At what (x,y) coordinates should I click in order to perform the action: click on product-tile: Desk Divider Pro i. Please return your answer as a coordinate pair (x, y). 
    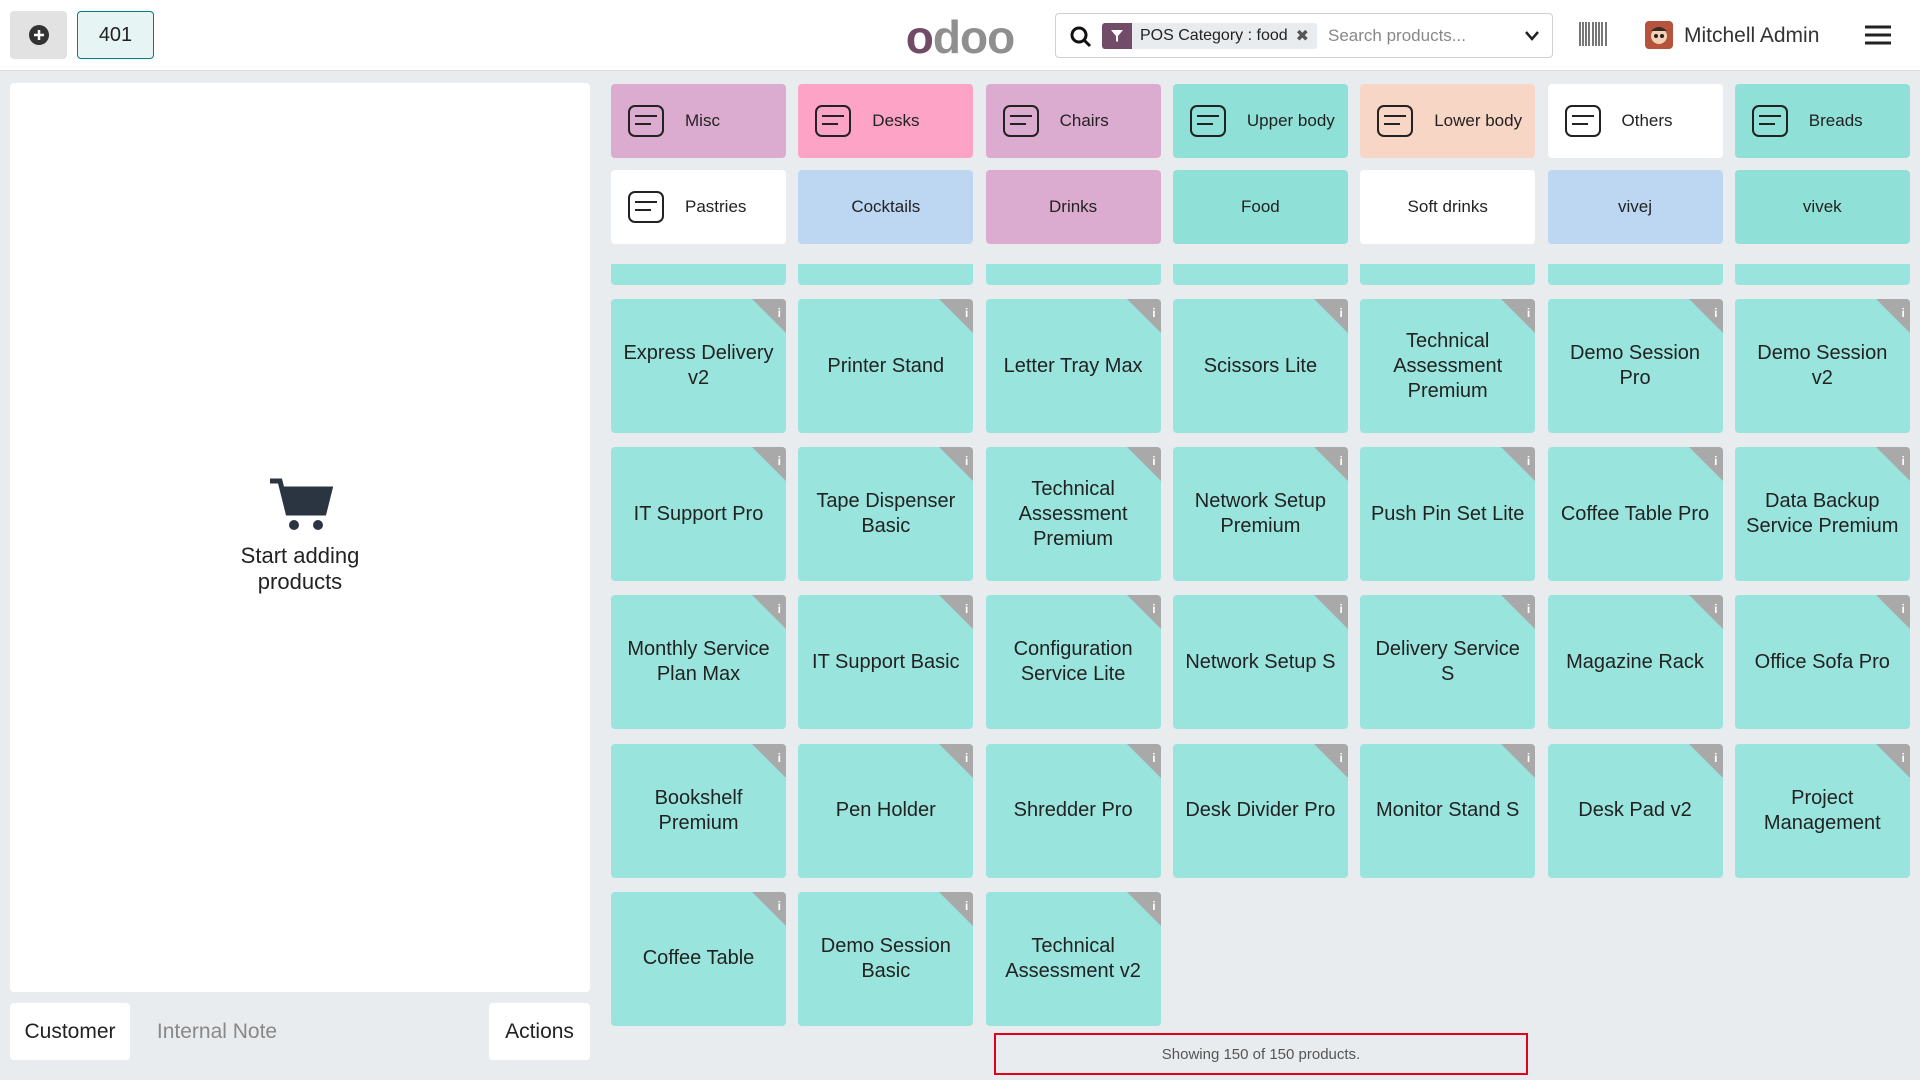
    Looking at the image, I should click on (1260, 810).